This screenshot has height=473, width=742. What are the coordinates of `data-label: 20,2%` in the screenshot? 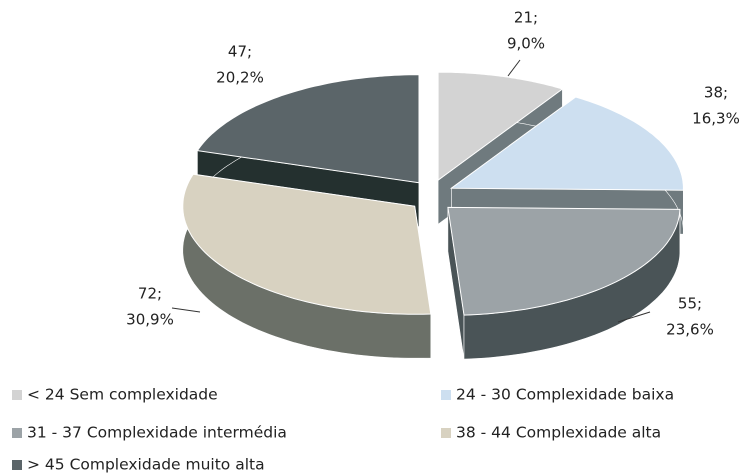 It's located at (240, 78).